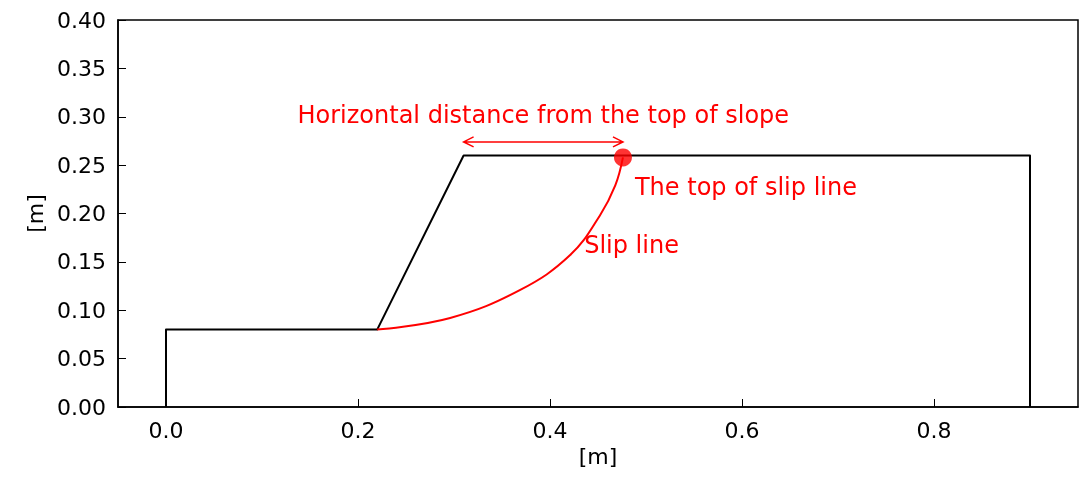 The width and height of the screenshot is (1083, 485). Describe the element at coordinates (934, 430) in the screenshot. I see `x-tick-label: 0.8` at that location.